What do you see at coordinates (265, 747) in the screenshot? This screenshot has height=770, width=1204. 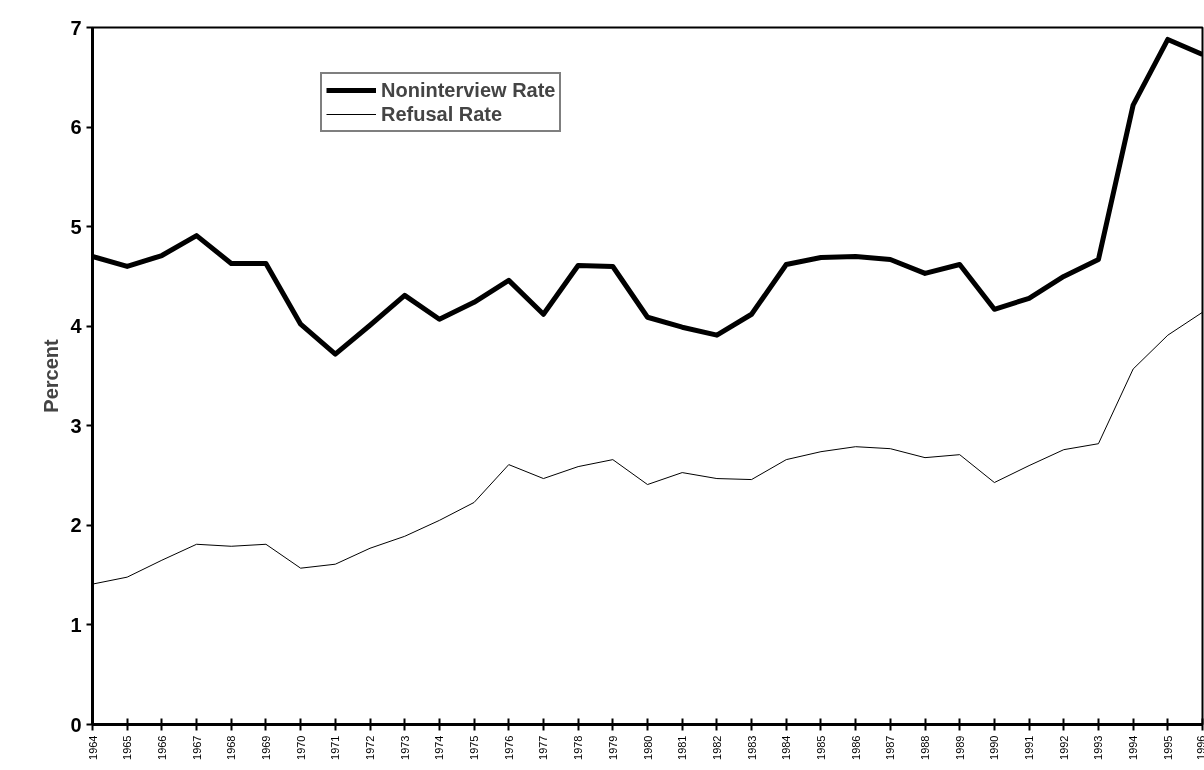 I see `x-tick-label: 1969` at bounding box center [265, 747].